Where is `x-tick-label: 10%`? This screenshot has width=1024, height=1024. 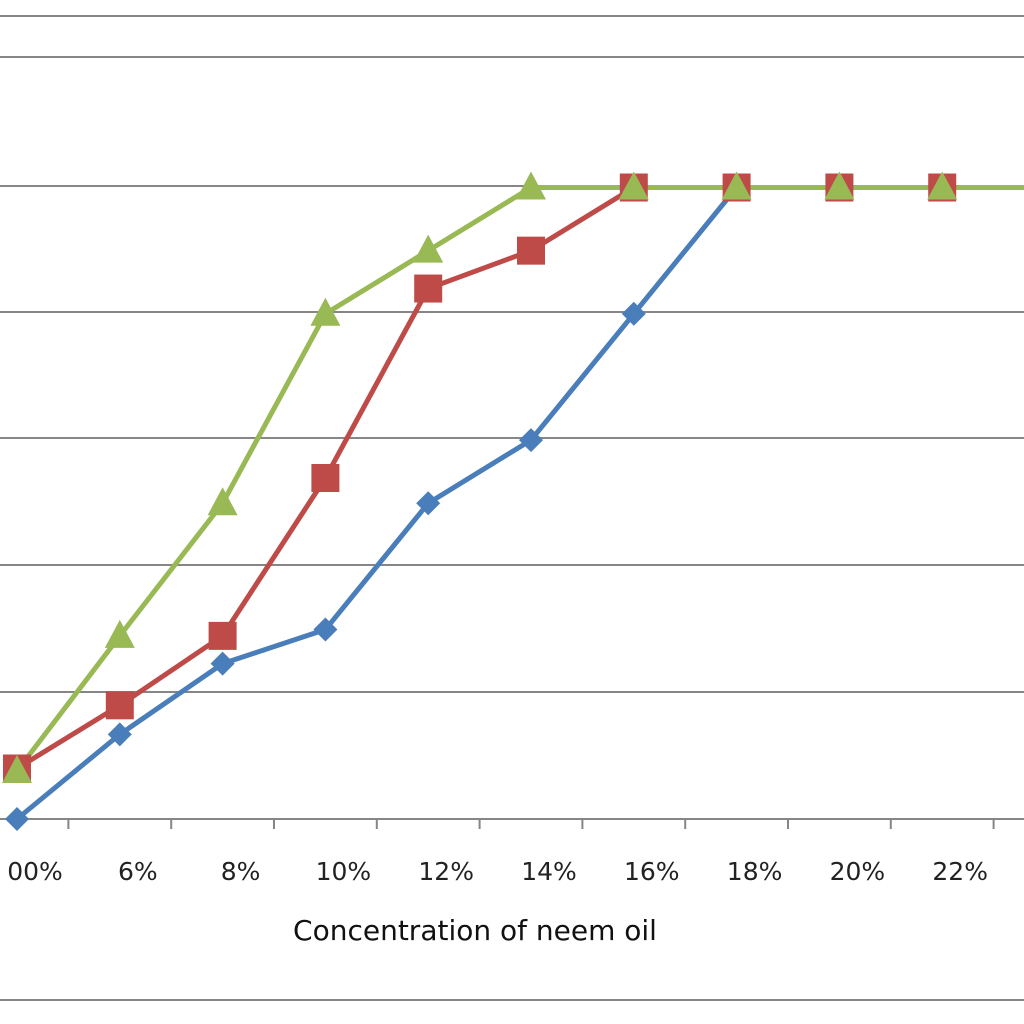 x-tick-label: 10% is located at coordinates (344, 871).